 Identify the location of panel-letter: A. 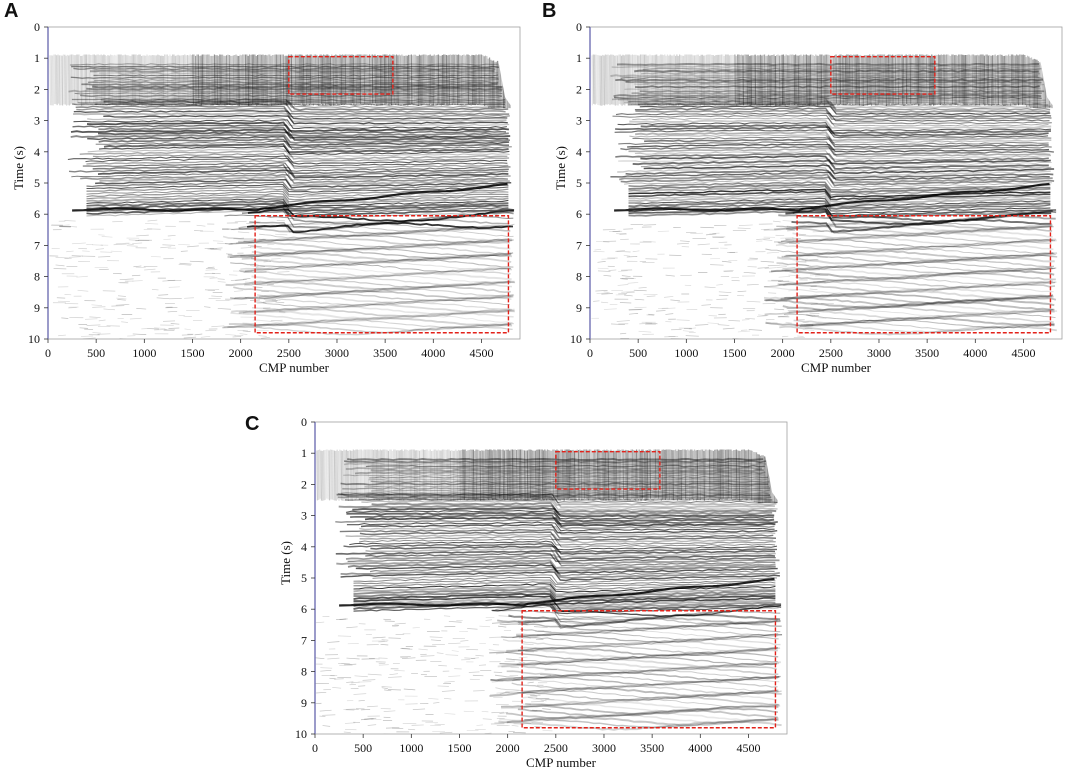
(11, 11).